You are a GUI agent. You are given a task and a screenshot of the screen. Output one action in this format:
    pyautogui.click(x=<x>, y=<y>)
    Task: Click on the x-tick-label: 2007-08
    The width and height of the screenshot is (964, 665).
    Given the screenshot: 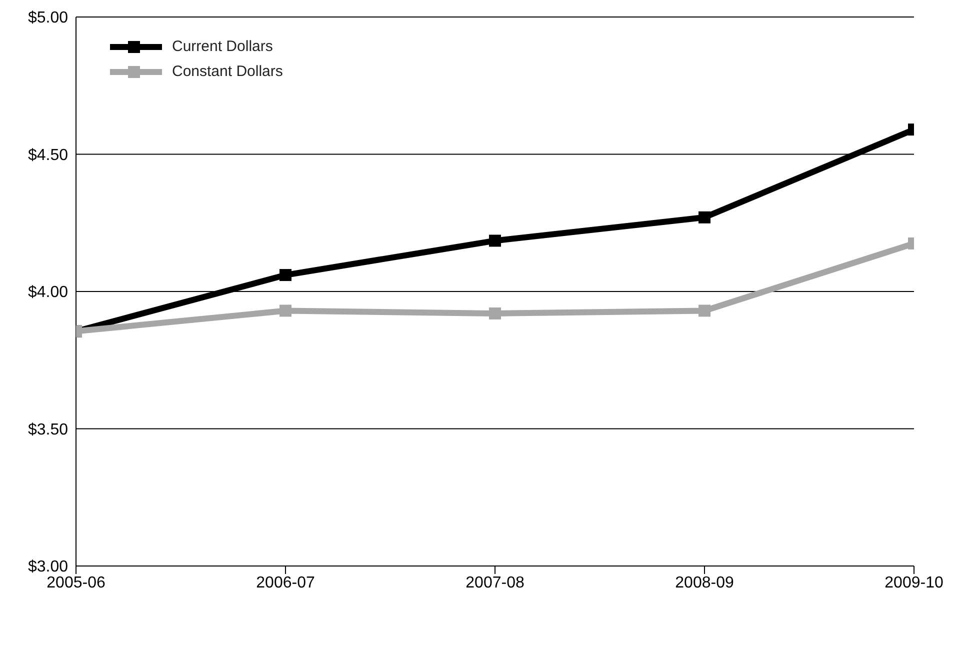 What is the action you would take?
    pyautogui.click(x=495, y=583)
    